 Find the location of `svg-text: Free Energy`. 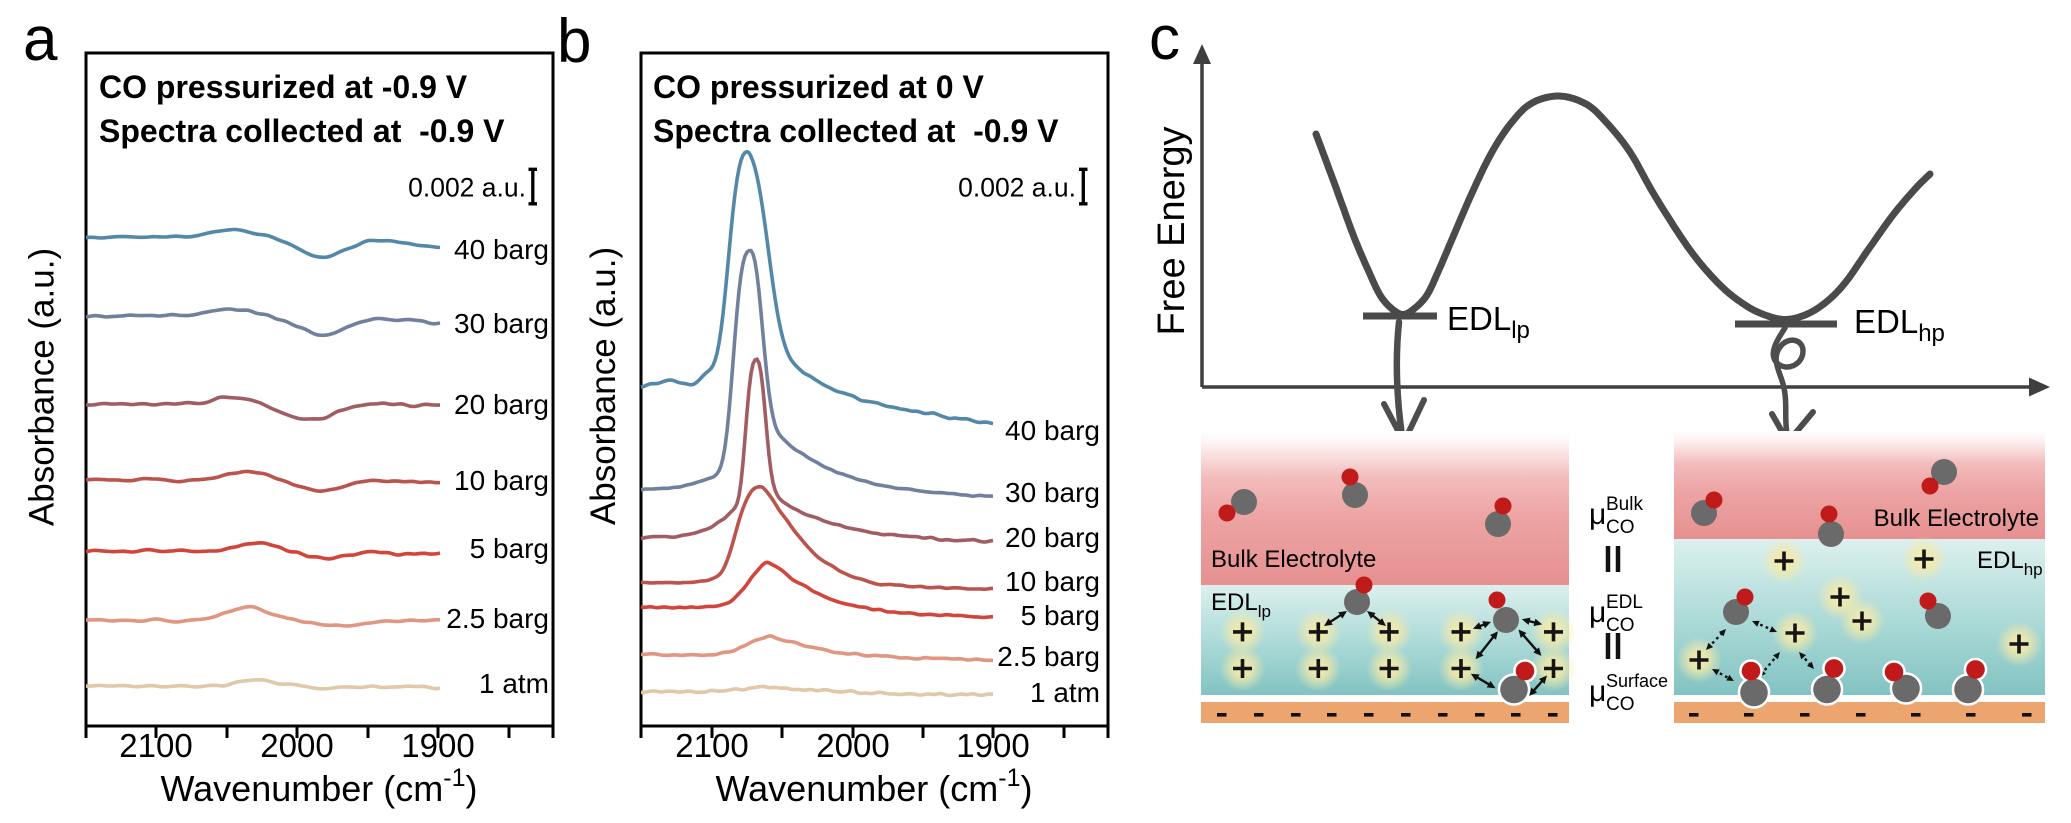

svg-text: Free Energy is located at coordinates (1172, 230).